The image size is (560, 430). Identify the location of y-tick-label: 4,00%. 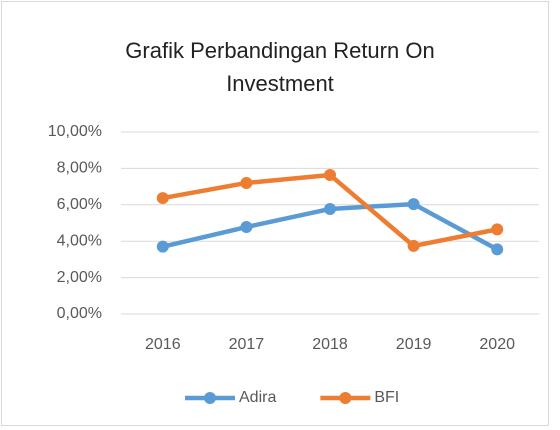
(79, 240).